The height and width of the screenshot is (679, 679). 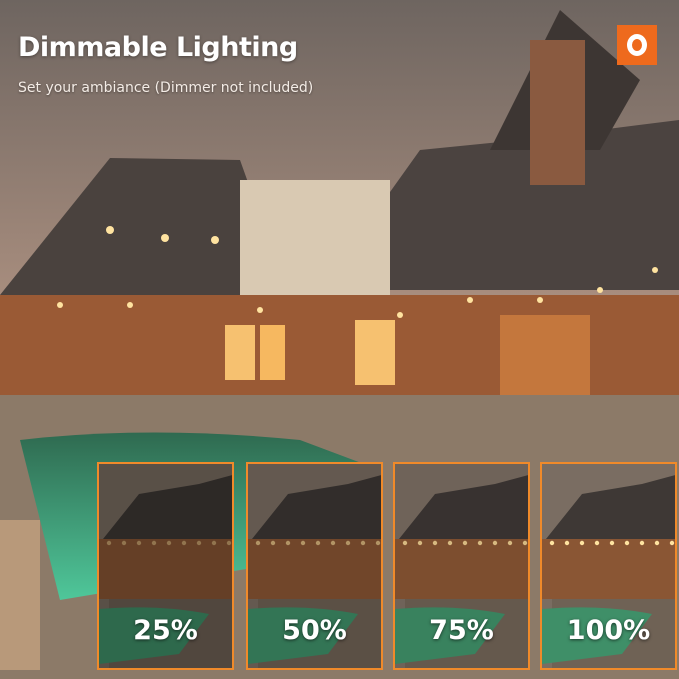 I want to click on logo-ring-icon, so click(x=637, y=45).